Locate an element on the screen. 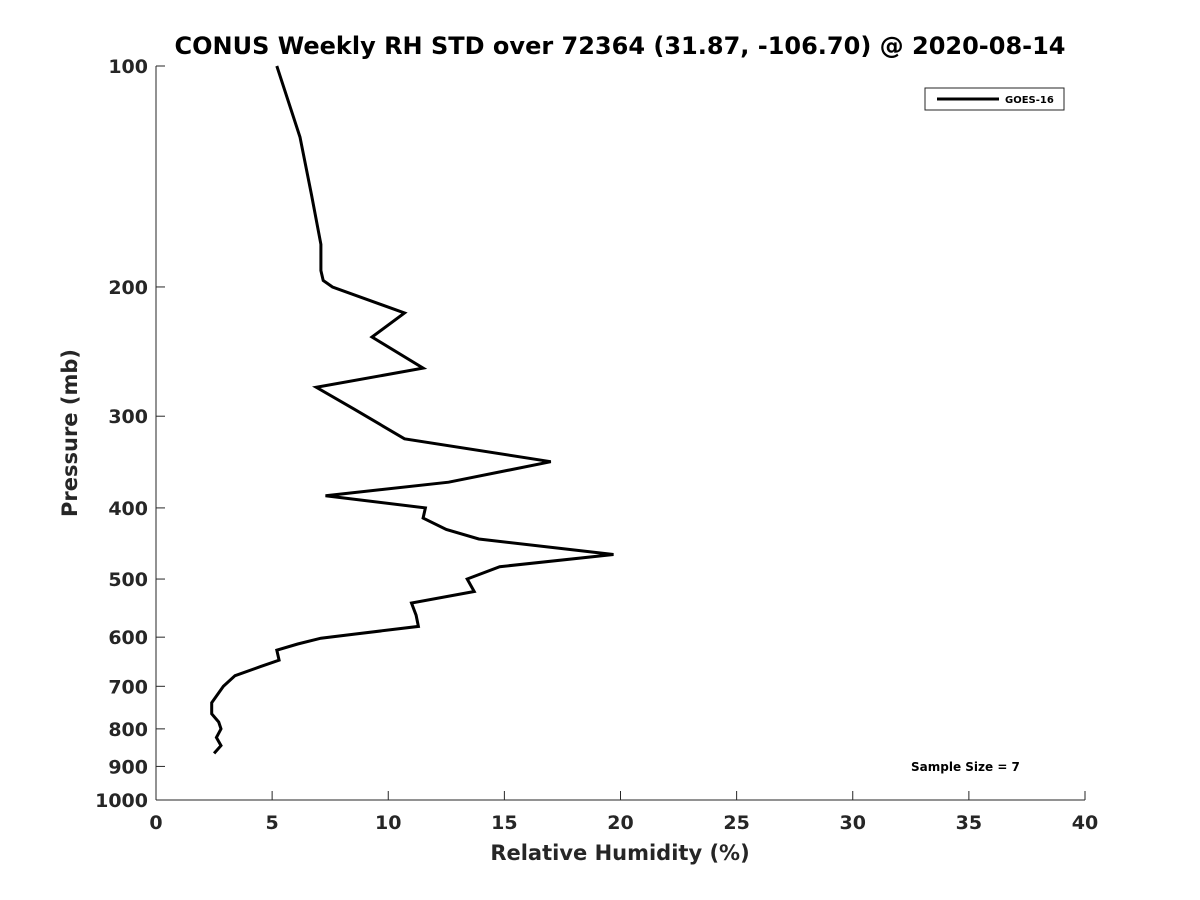 Image resolution: width=1200 pixels, height=900 pixels. y-tick-label: 1000 is located at coordinates (121, 801).